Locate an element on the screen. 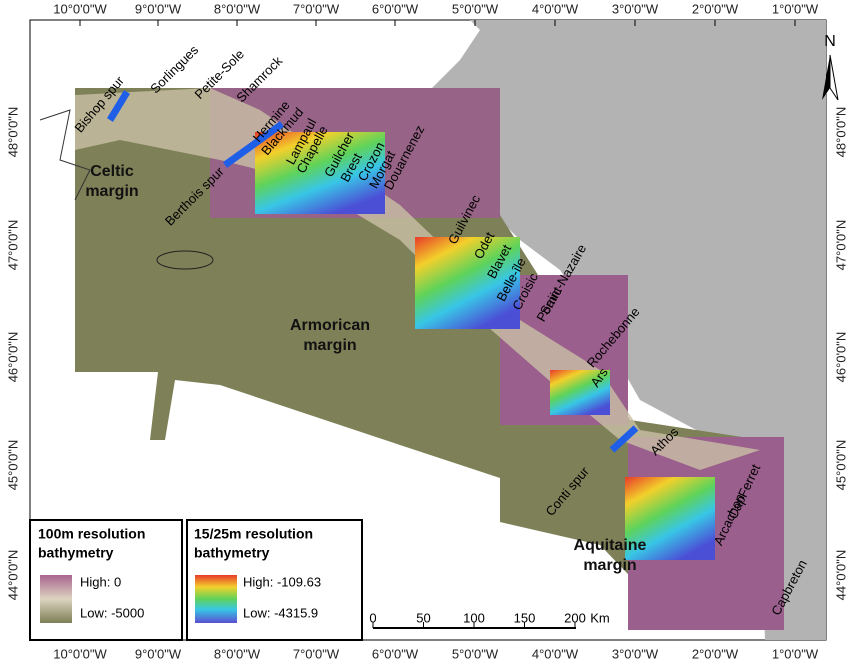 This screenshot has width=856, height=672. scale-label: 200 is located at coordinates (575, 617).